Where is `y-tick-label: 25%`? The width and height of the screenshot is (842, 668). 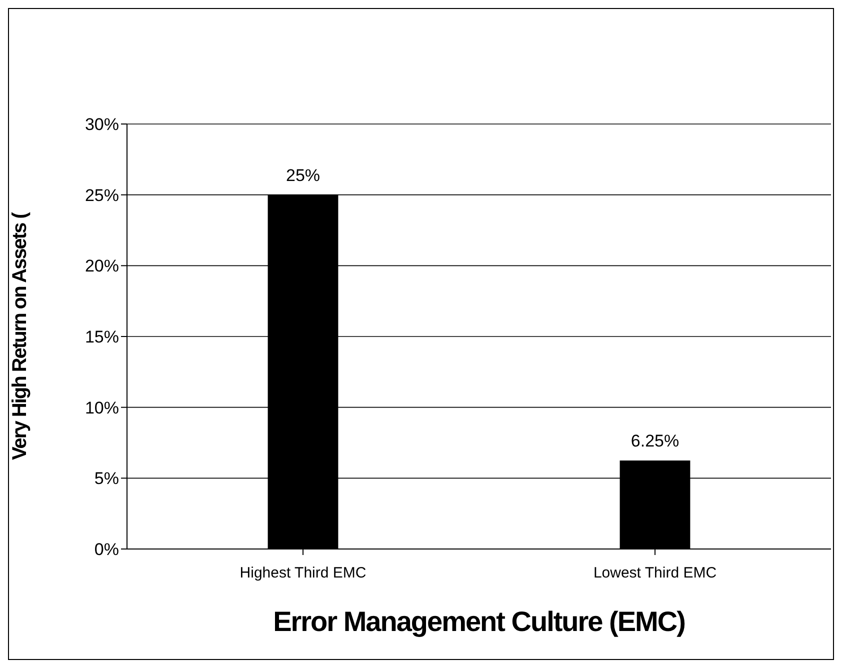
y-tick-label: 25% is located at coordinates (101, 195).